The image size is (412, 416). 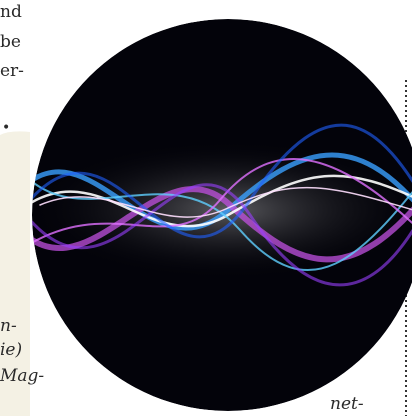 What do you see at coordinates (347, 404) in the screenshot?
I see `caption-fragment: net-` at bounding box center [347, 404].